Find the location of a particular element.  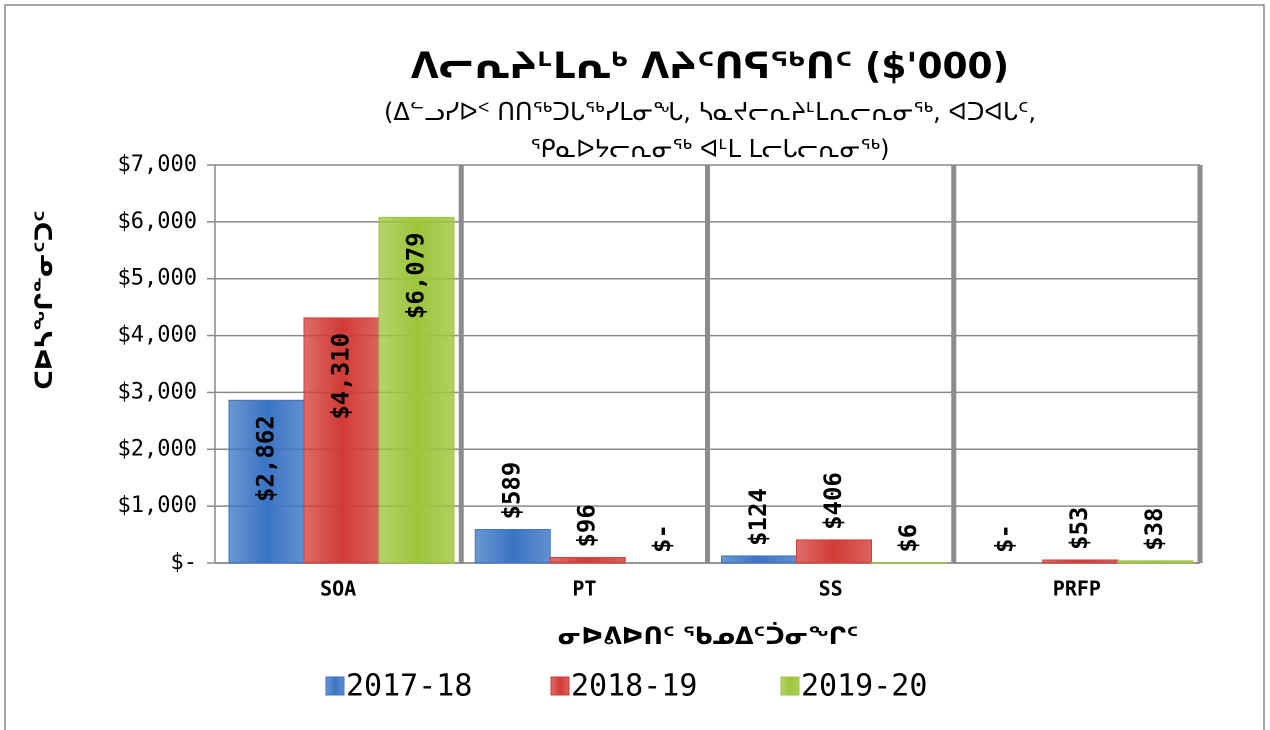

x-tick-label: SS is located at coordinates (831, 589).